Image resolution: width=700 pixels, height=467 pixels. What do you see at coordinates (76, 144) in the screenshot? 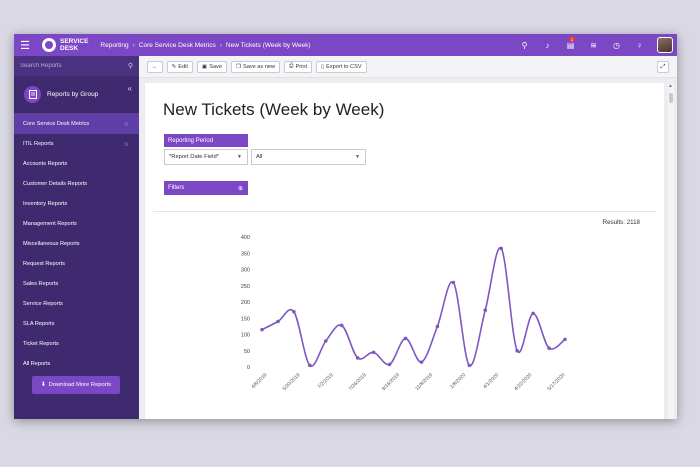
I see `sidebar-item: ITIL Reports ☆` at bounding box center [76, 144].